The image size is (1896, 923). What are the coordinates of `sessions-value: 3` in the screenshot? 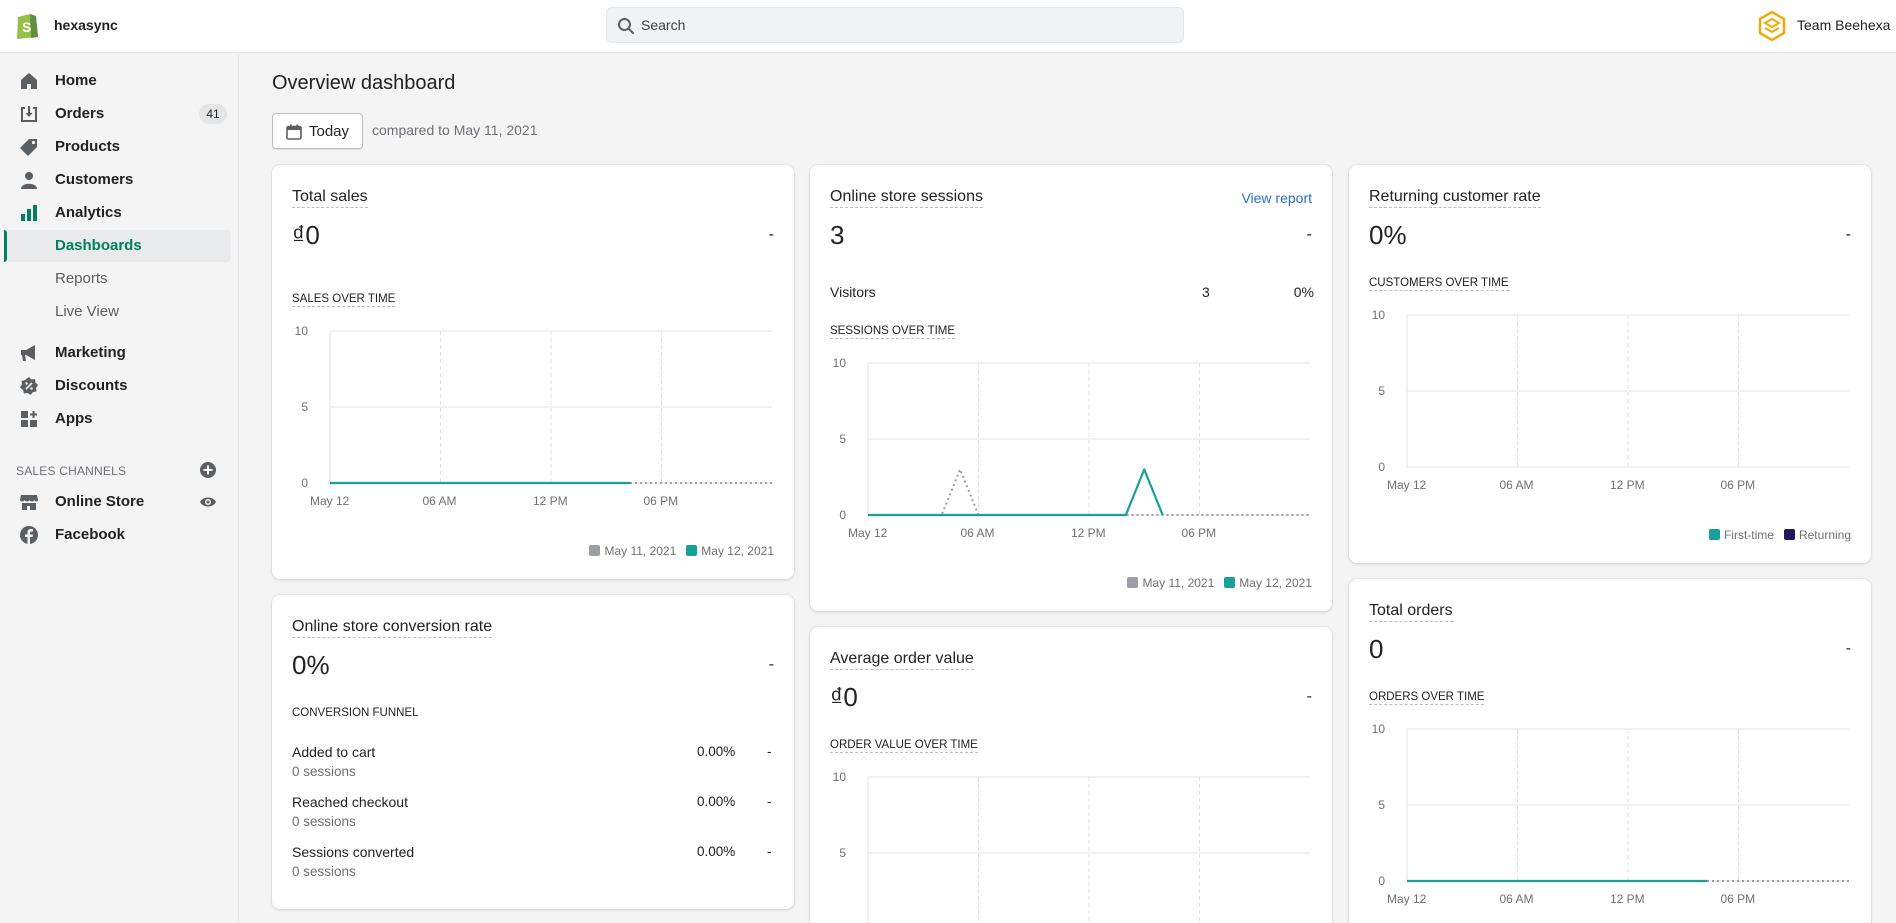 It's located at (837, 235).